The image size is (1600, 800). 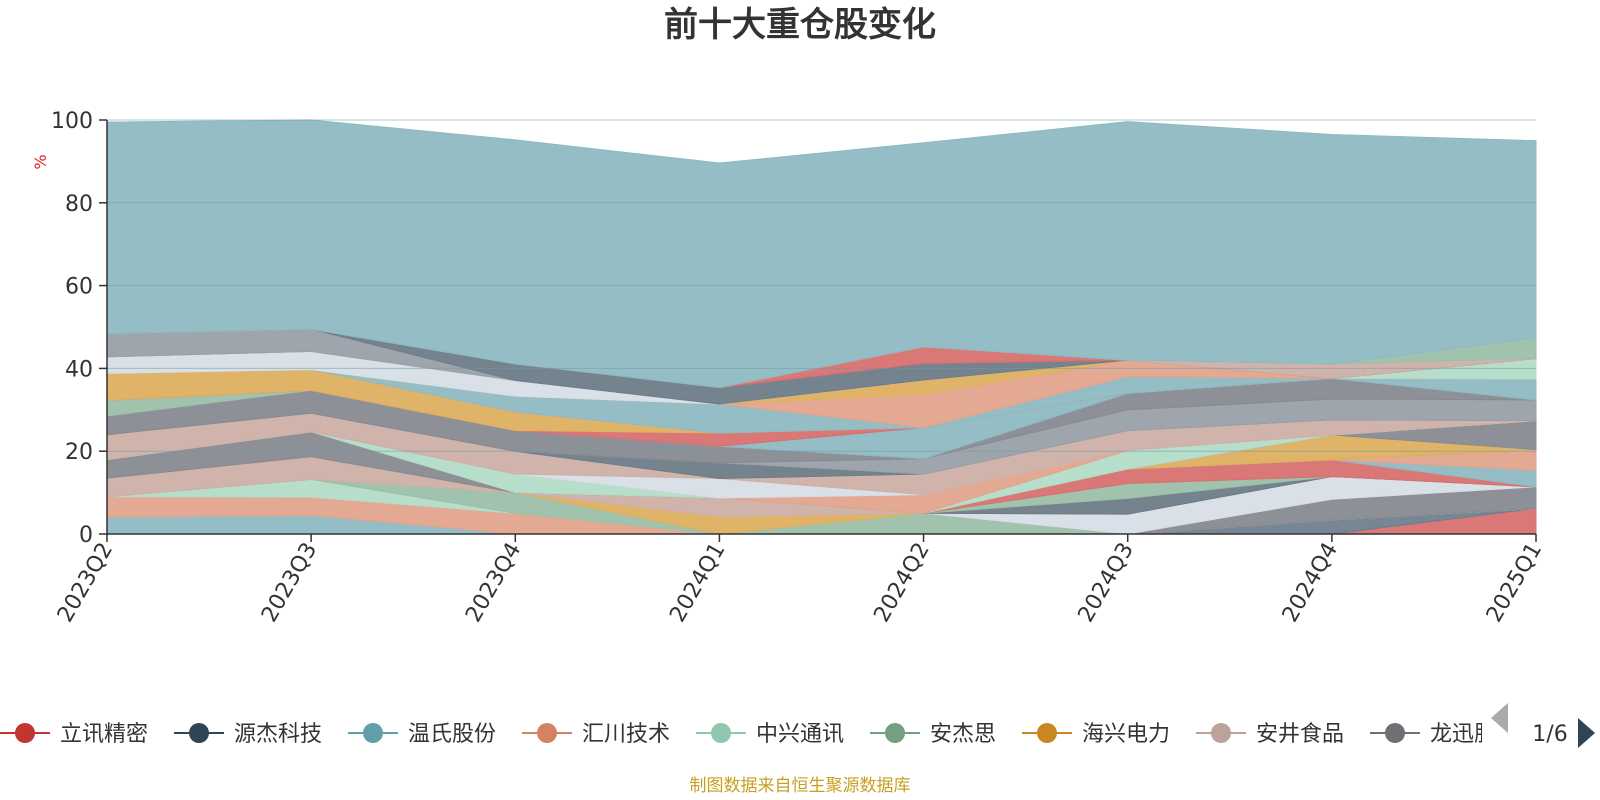 I want to click on y-axis: 0 20 40 60 80 100, so click(x=79, y=328).